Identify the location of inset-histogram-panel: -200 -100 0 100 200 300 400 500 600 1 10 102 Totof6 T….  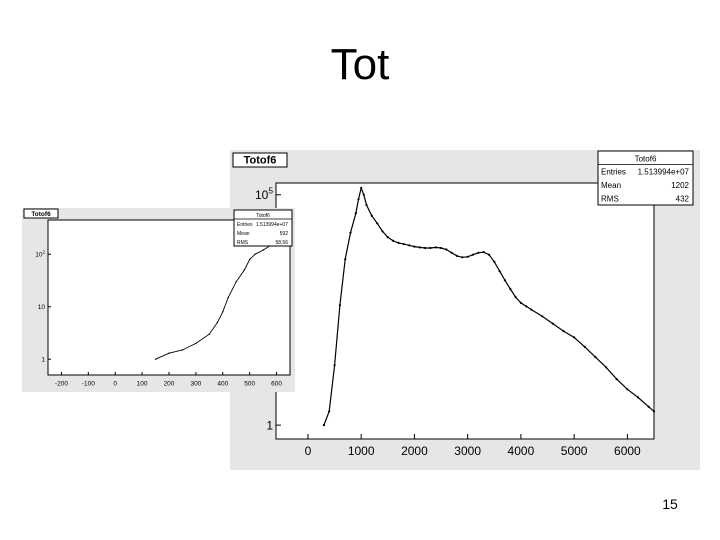
(158, 300).